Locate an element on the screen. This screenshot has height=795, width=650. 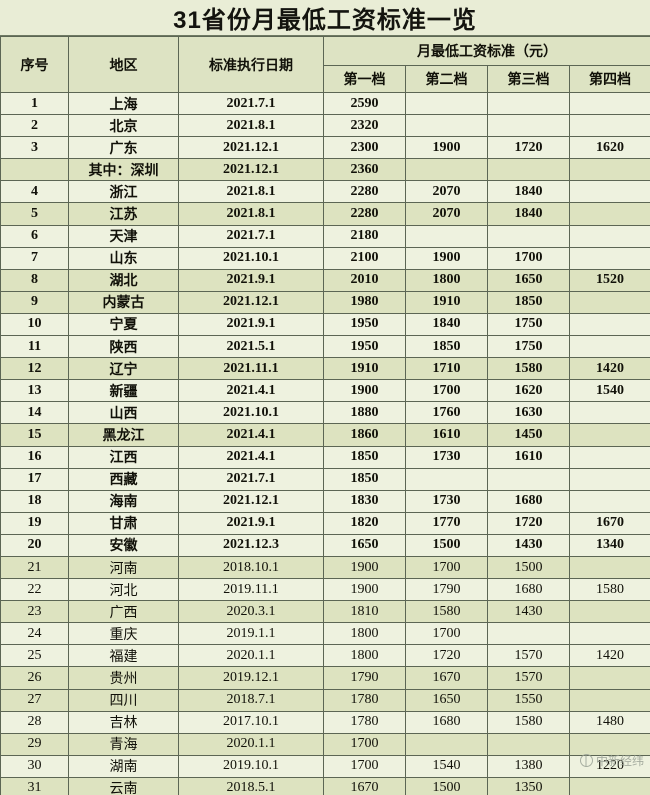
cell-area: 江西 is located at coordinates (123, 457).